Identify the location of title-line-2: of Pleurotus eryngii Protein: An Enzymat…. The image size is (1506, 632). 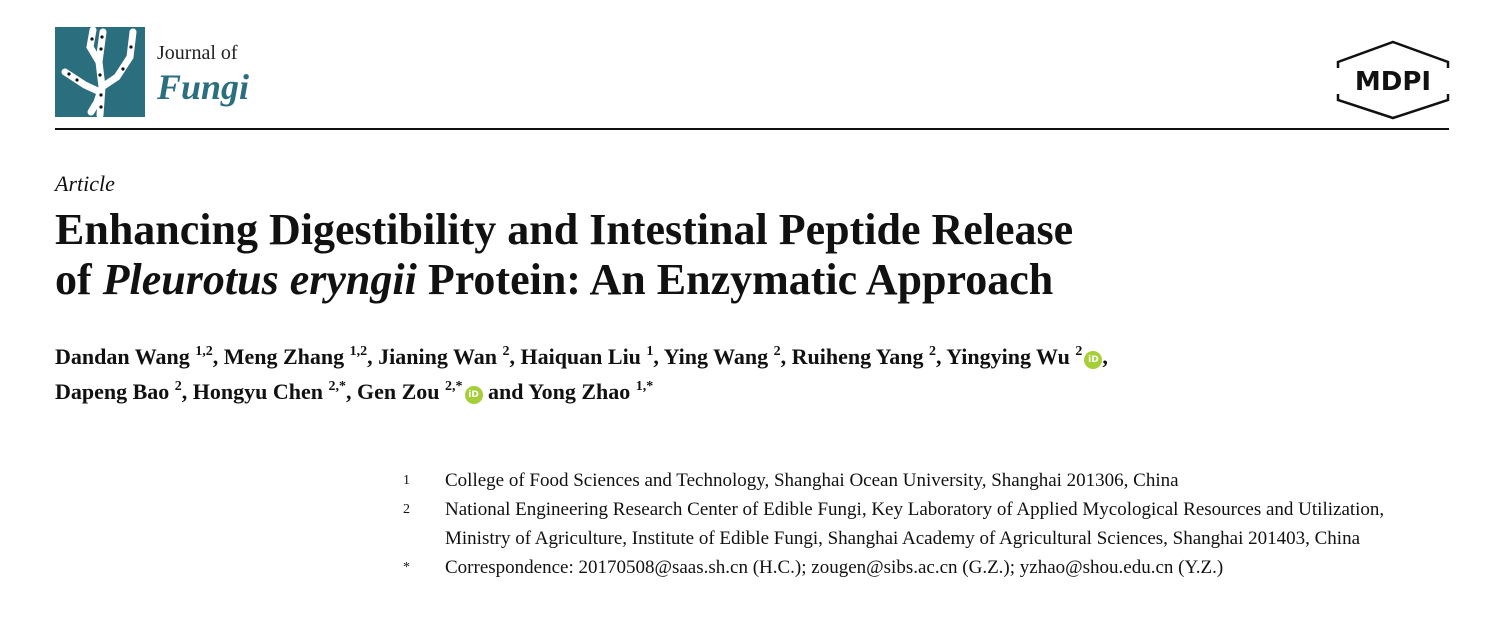
(705, 280).